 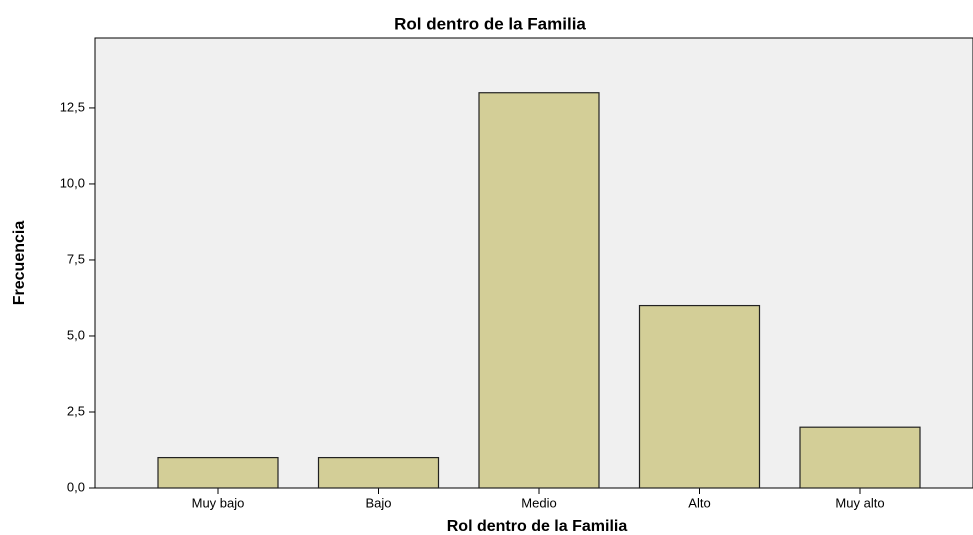 I want to click on x-tick-label: Bajo, so click(x=378, y=502).